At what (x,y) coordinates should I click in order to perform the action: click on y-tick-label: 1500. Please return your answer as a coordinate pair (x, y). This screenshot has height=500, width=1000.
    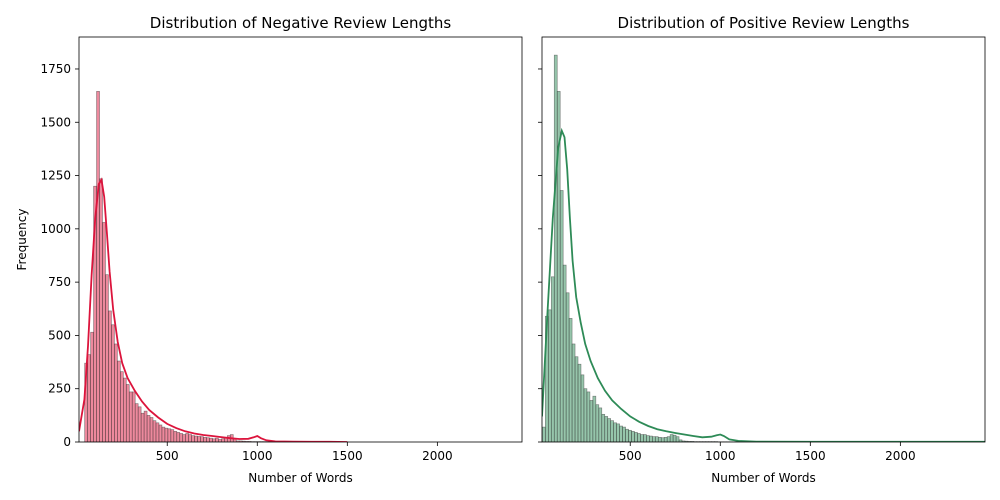
    Looking at the image, I should click on (55, 122).